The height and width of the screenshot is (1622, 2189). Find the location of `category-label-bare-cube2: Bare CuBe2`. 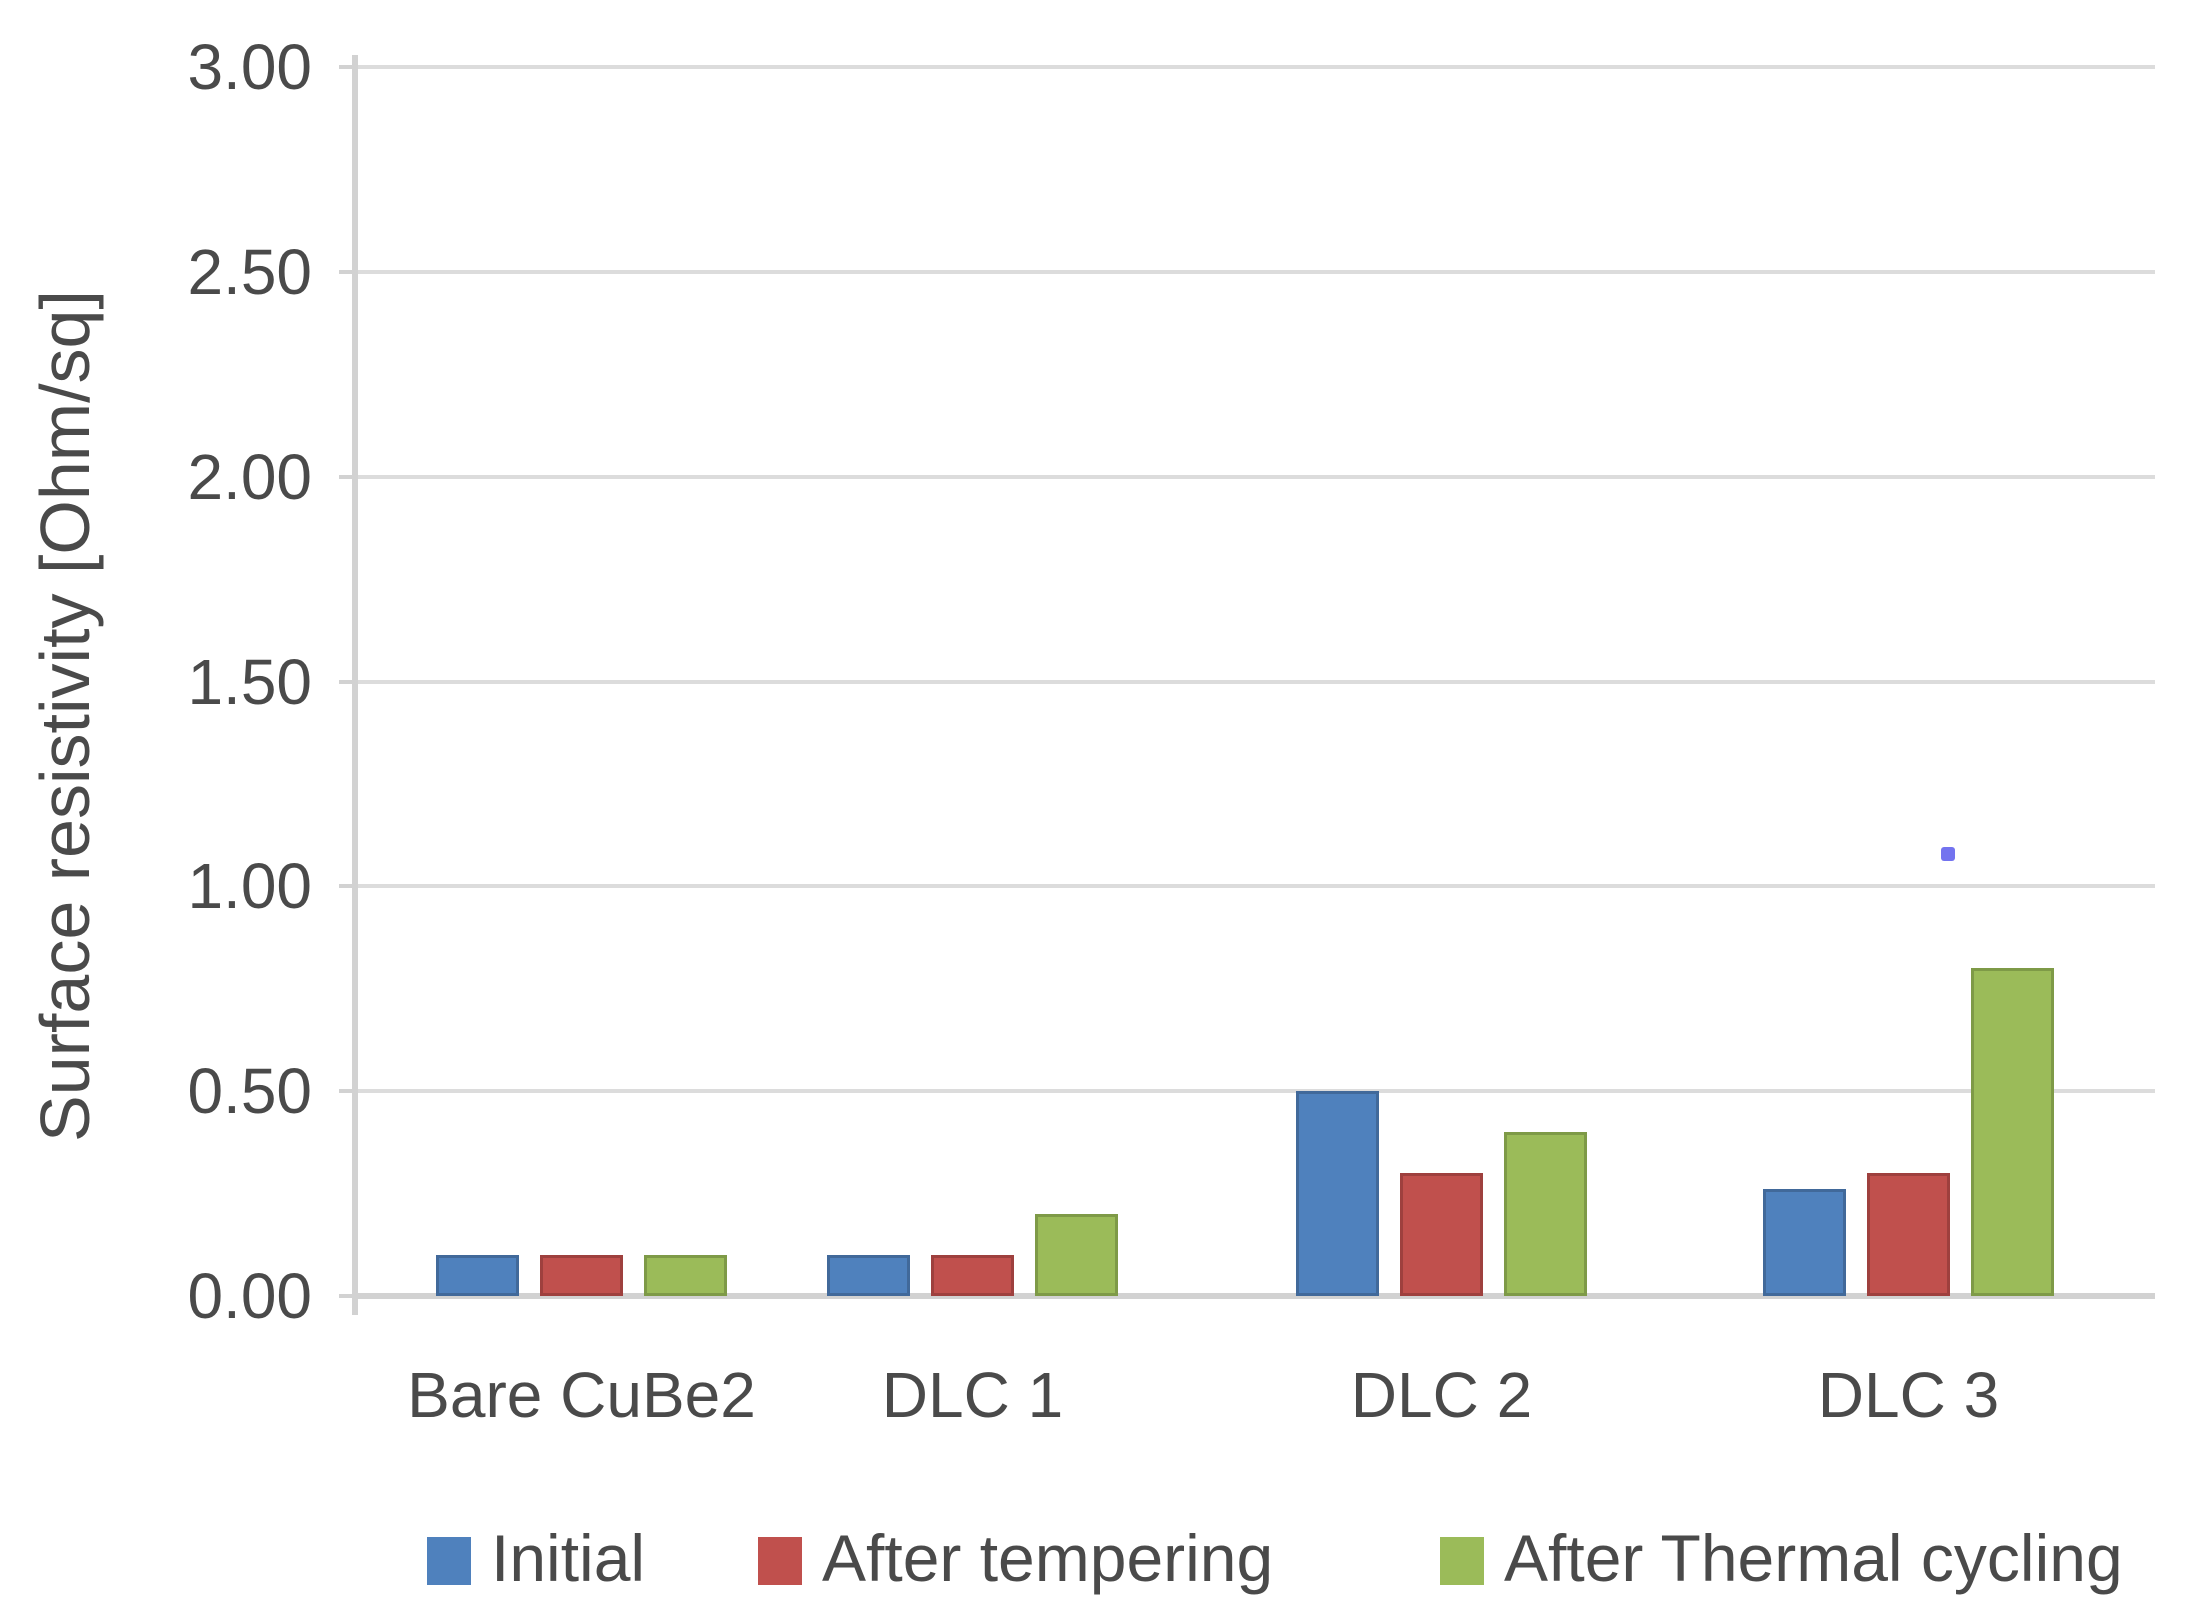

category-label-bare-cube2: Bare CuBe2 is located at coordinates (581, 1395).